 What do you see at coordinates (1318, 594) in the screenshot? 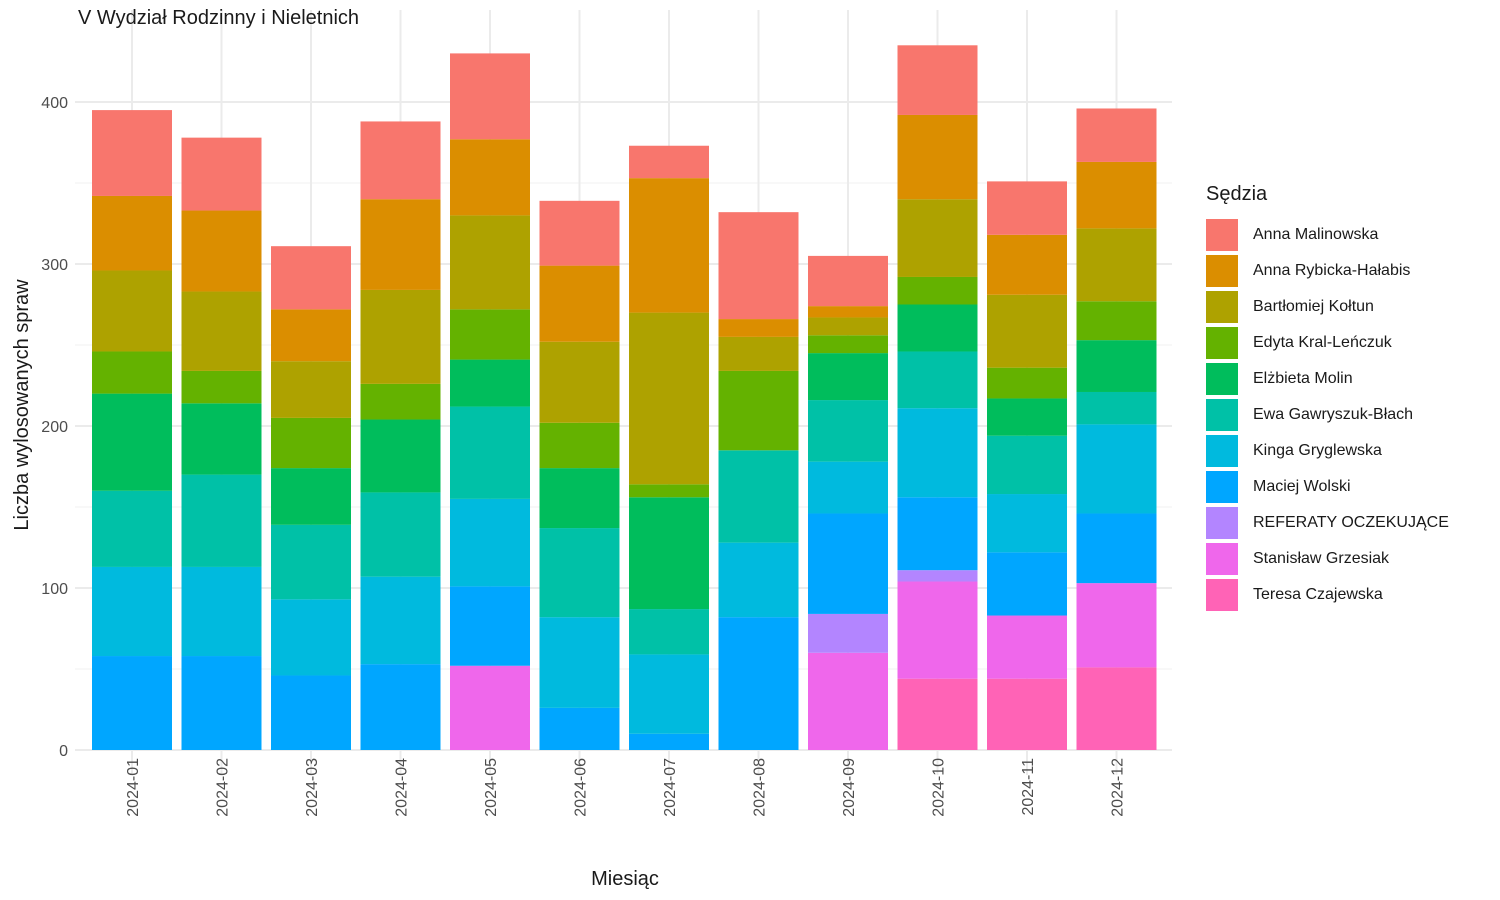
I see `legend-label: Teresa Czajewska` at bounding box center [1318, 594].